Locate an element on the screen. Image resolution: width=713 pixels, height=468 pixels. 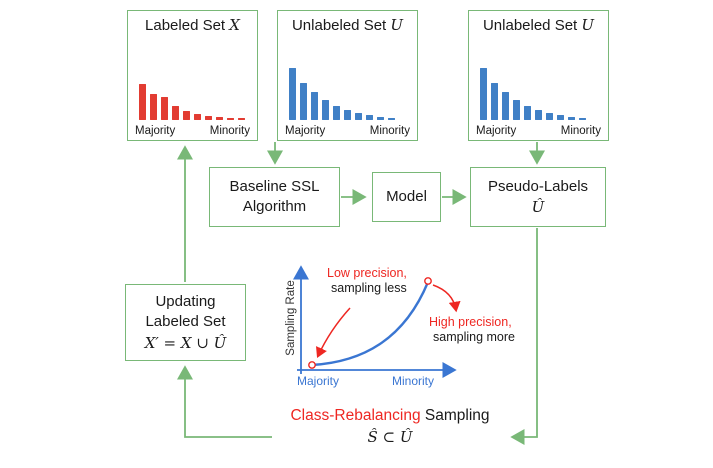
low-precision-red-text: Low precision, is located at coordinates (367, 273).